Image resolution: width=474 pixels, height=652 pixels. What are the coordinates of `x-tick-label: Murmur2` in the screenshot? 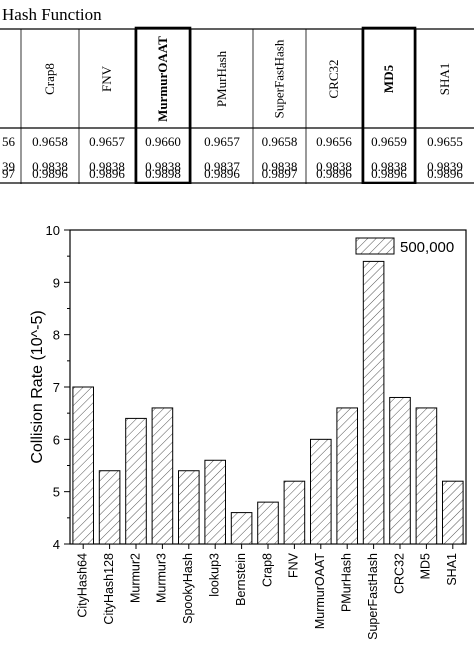 It's located at (135, 578).